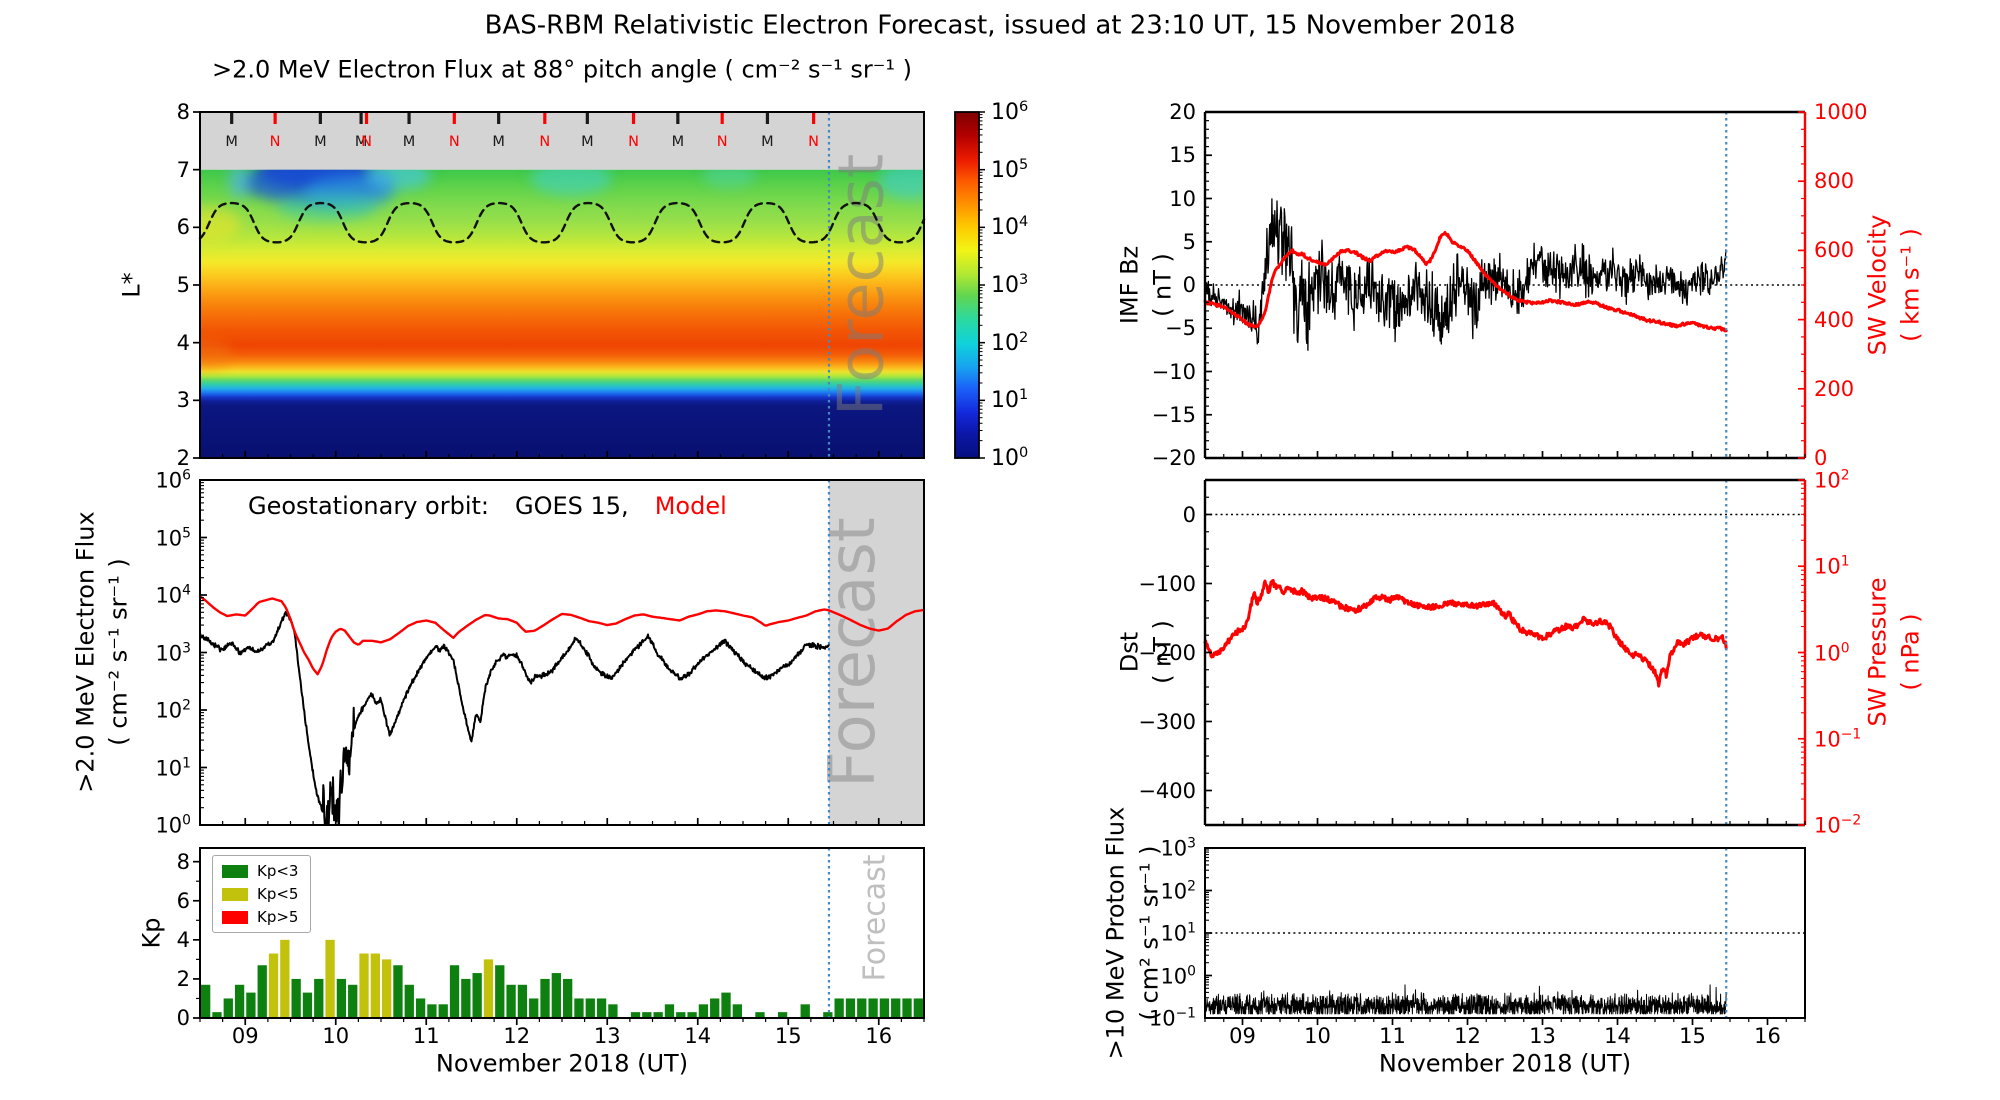 The width and height of the screenshot is (2000, 1100). What do you see at coordinates (118, 652) in the screenshot?
I see `electron-flux-axis-label-line2: ( cm⁻² s⁻¹ sr⁻¹ )` at bounding box center [118, 652].